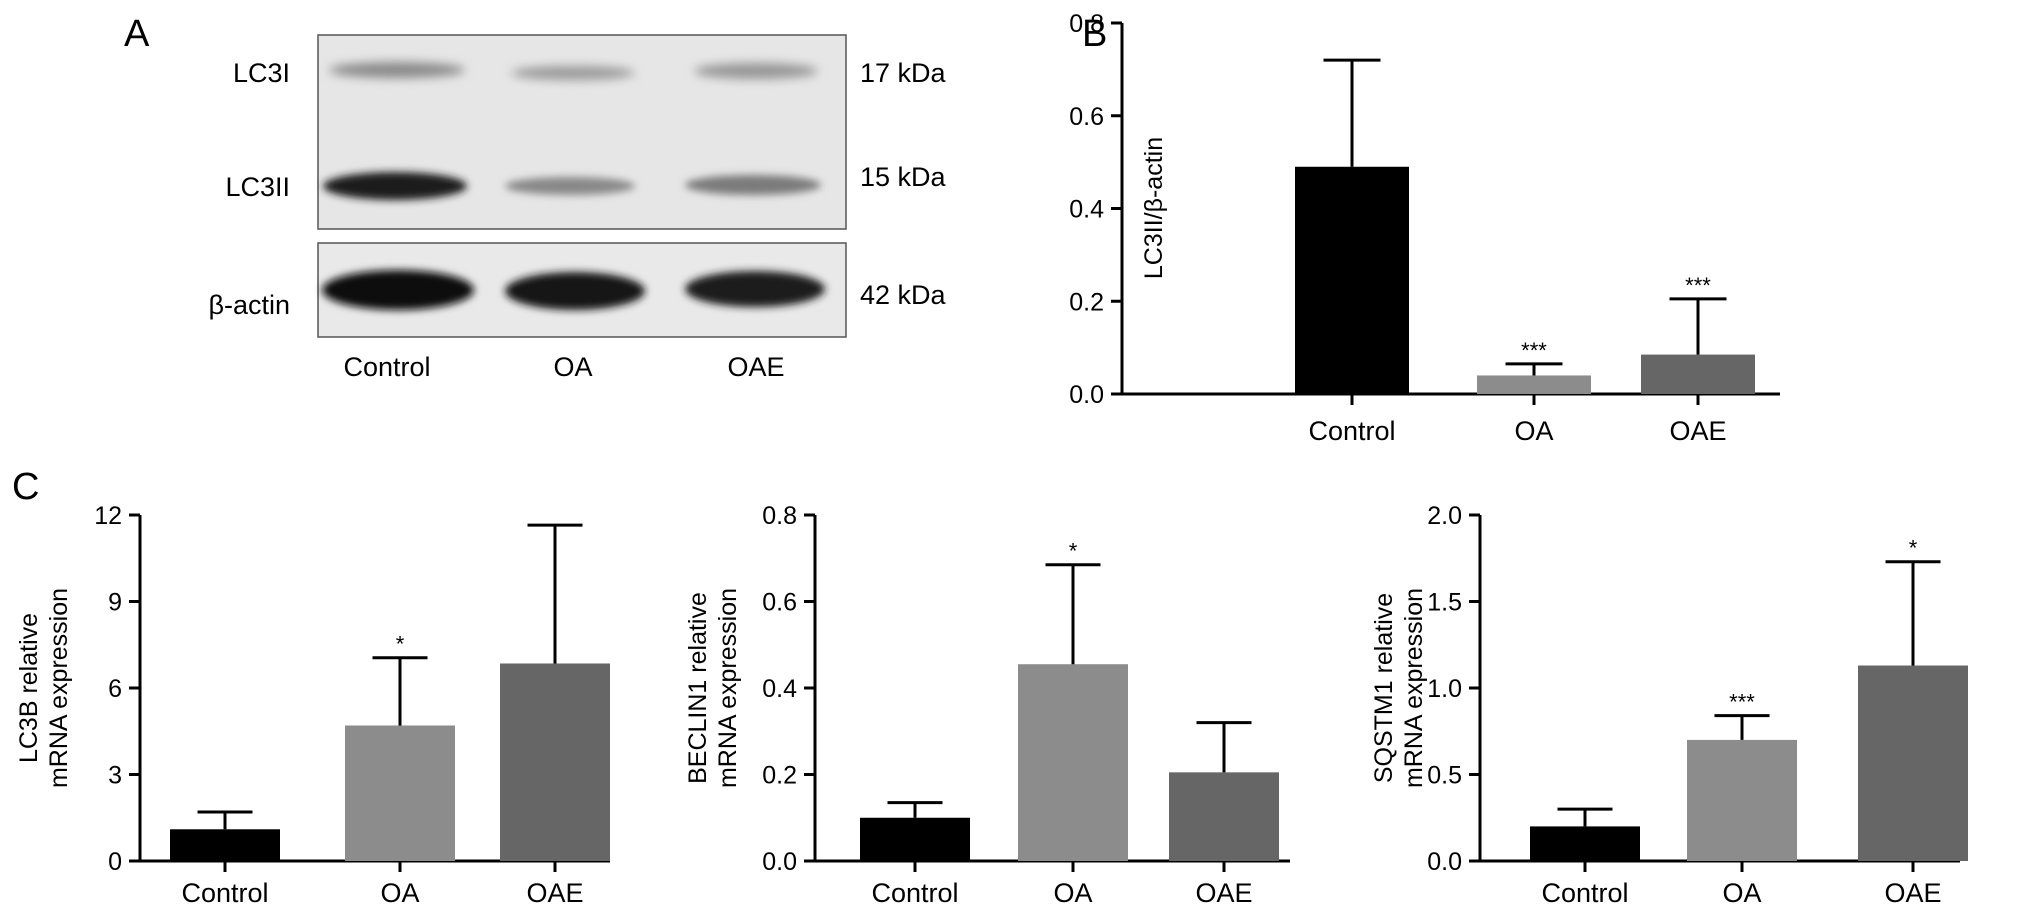  I want to click on blot-label-lc3ii: LC3II, so click(257, 187).